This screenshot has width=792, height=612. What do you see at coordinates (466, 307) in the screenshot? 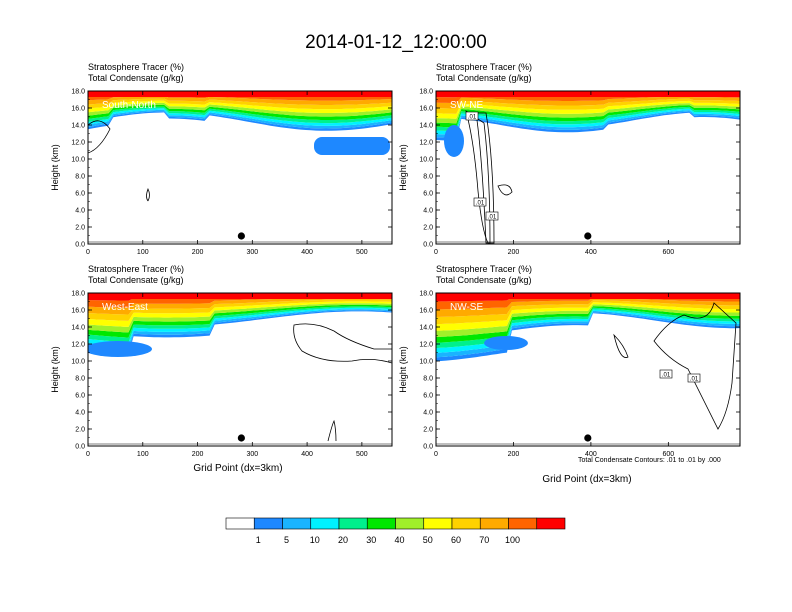
I see `panel-name: NW-SE` at bounding box center [466, 307].